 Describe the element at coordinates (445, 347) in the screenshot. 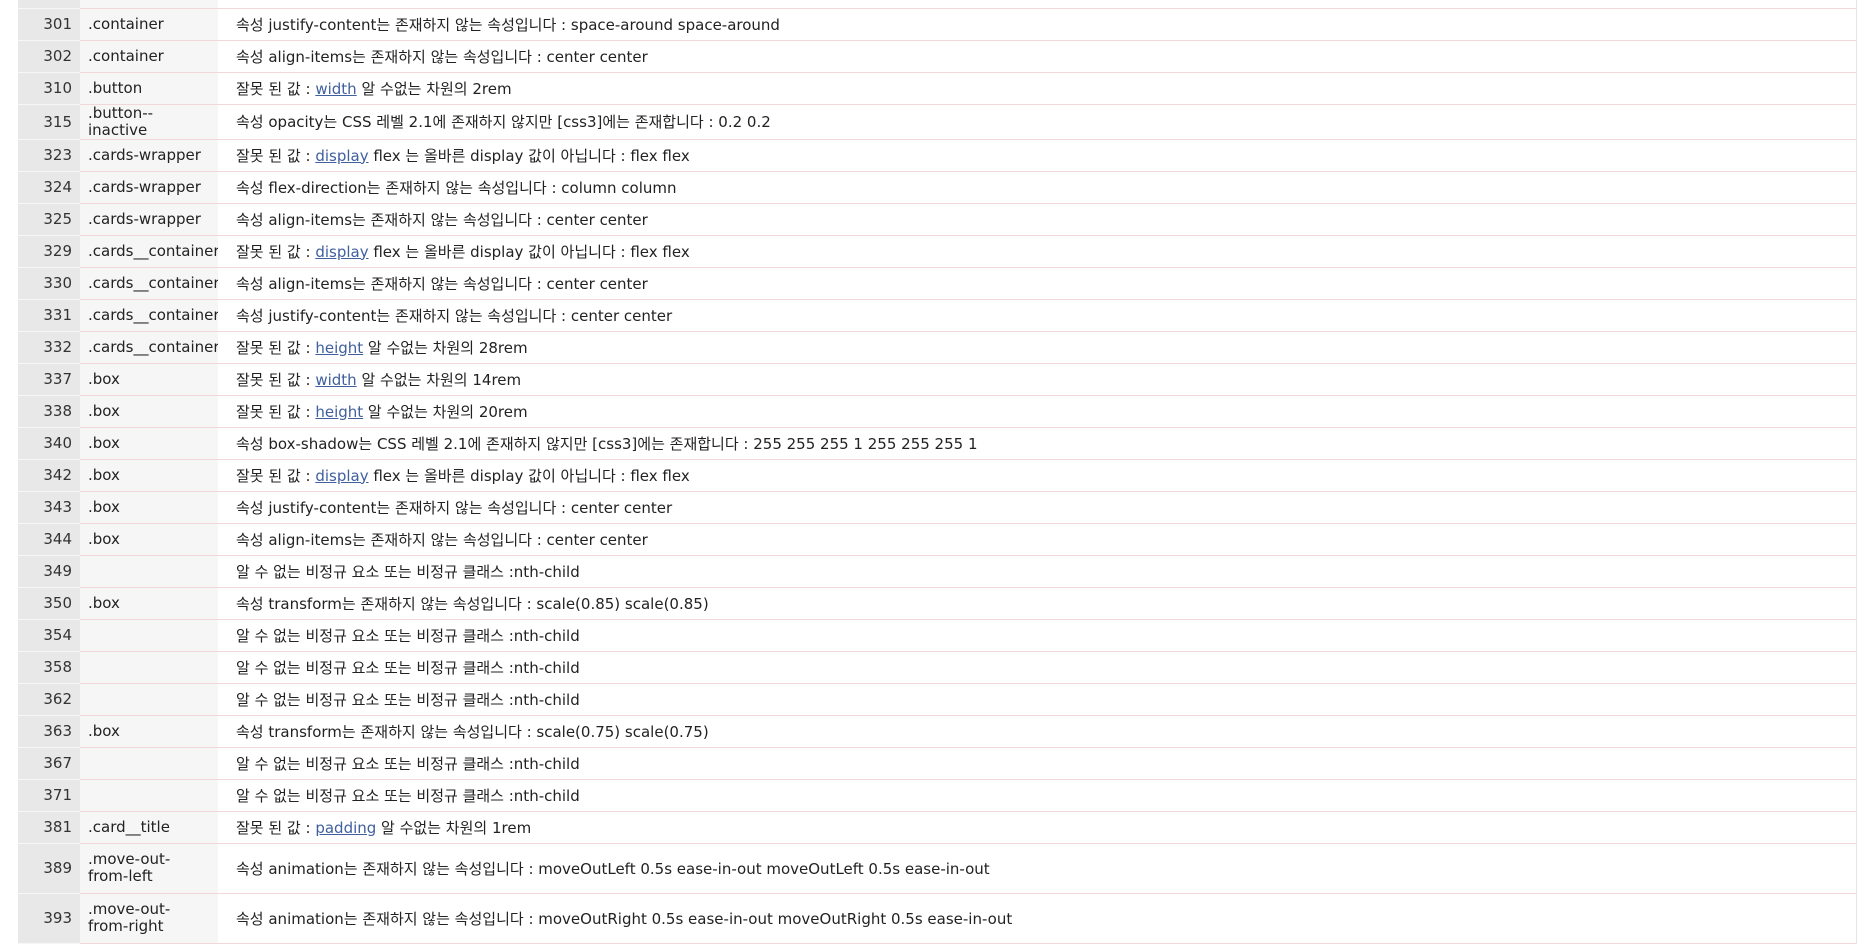

I see `message-text-suffix: 알 수없는 차원의 28rem` at that location.